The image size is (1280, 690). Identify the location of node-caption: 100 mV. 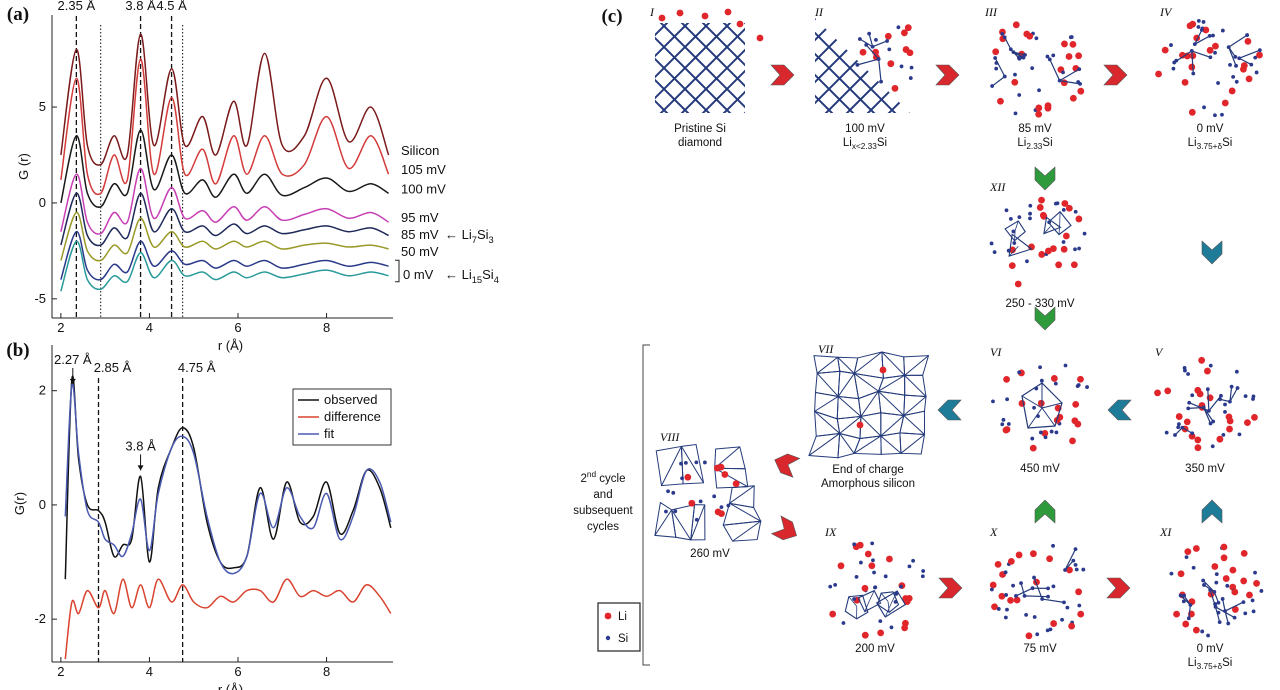
(865, 129).